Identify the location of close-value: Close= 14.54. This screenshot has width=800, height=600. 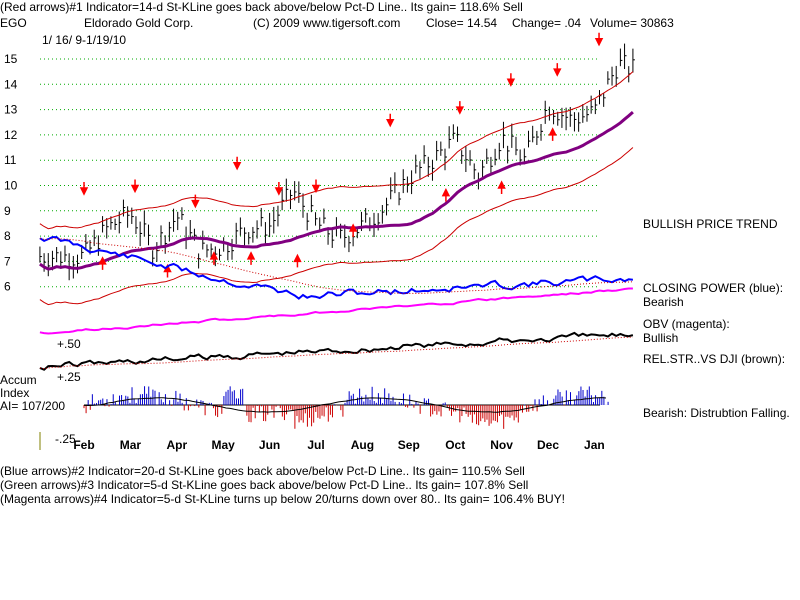
(462, 23).